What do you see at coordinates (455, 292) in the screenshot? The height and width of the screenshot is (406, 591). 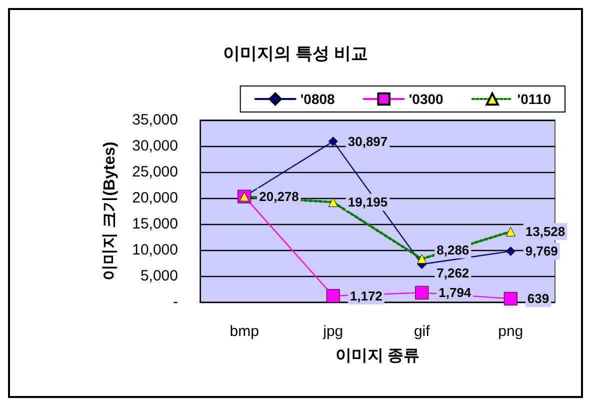 I see `data-label: 1,794` at bounding box center [455, 292].